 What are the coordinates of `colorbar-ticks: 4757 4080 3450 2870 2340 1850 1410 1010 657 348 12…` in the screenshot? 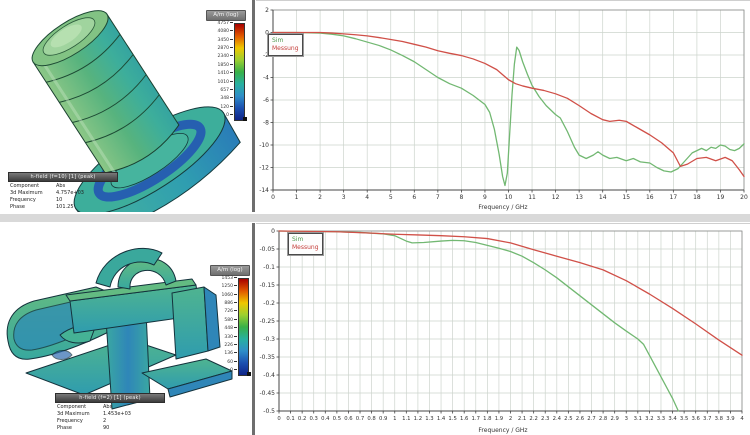 It's located at (221, 71).